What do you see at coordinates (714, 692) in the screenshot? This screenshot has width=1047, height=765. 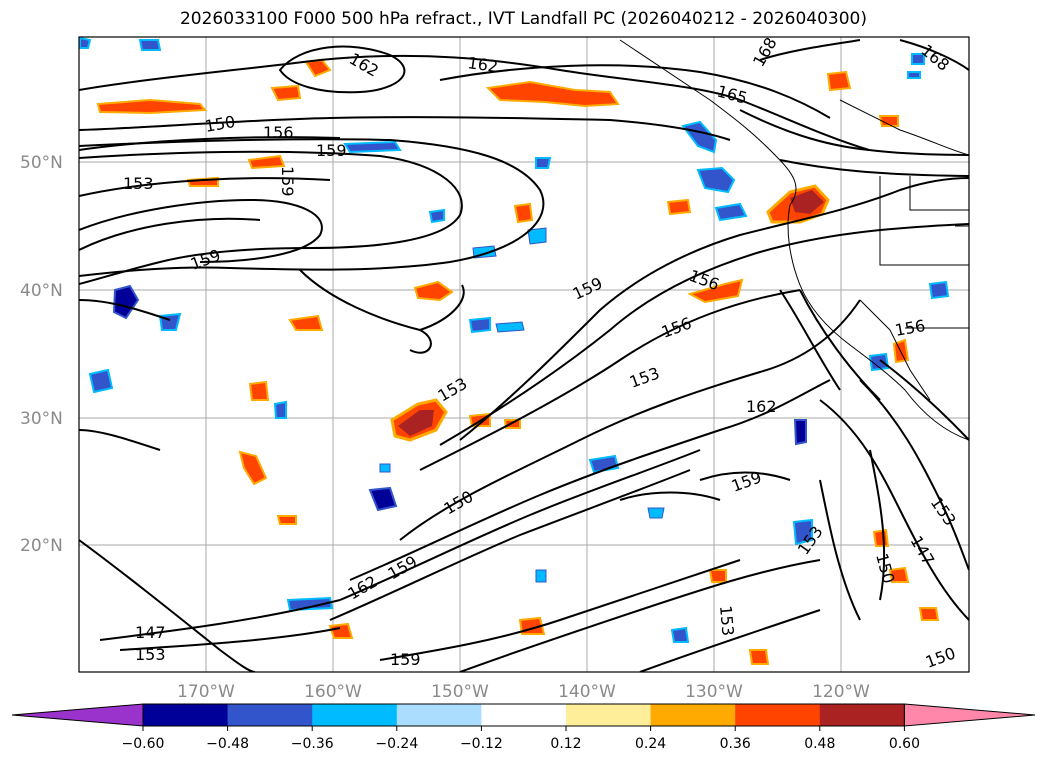 I see `lon-label: 130°W` at bounding box center [714, 692].